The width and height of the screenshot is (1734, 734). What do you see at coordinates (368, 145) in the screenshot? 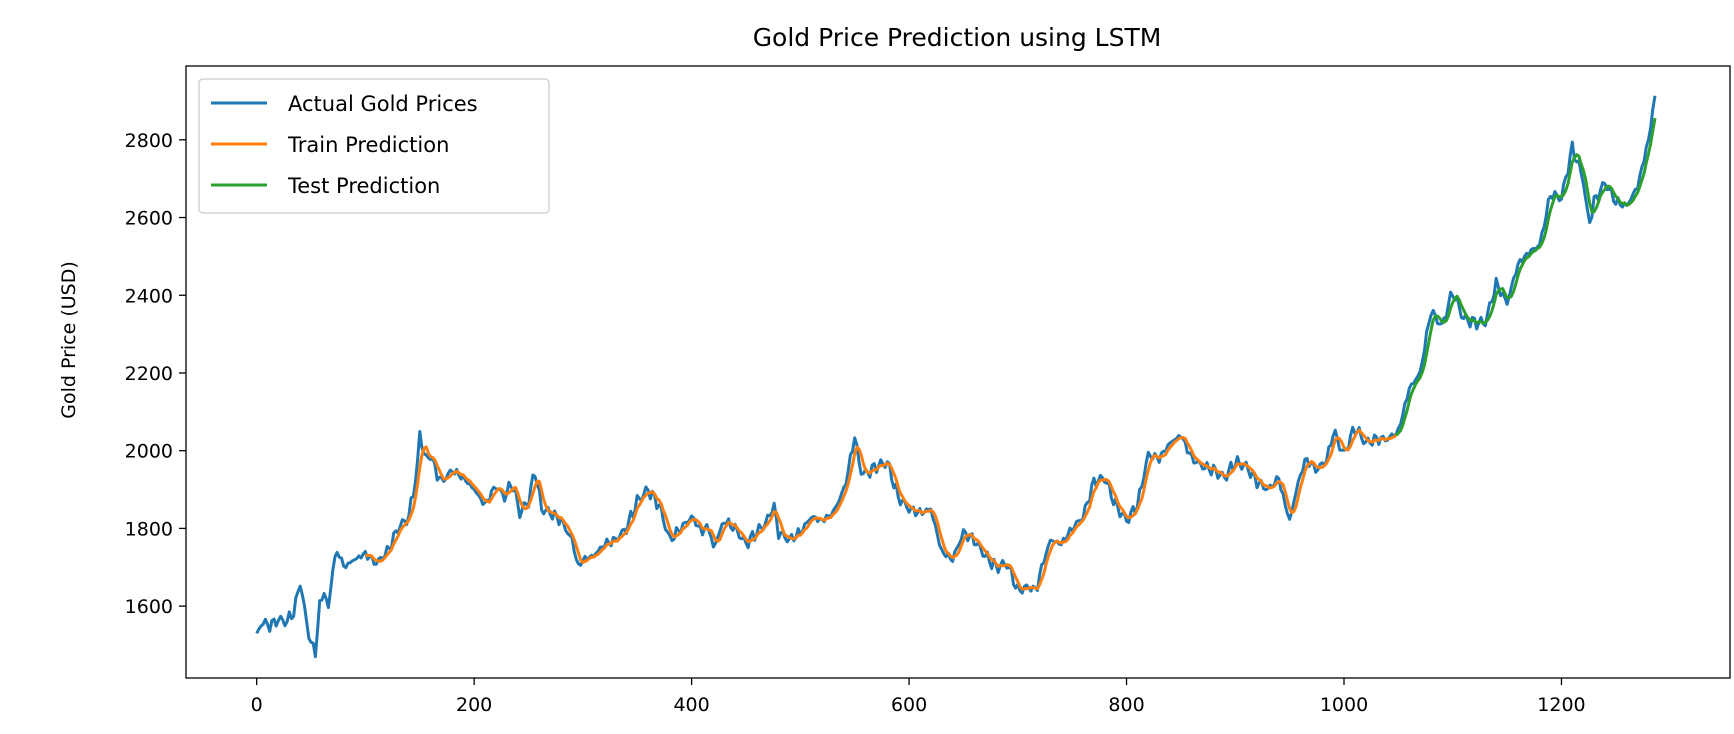
I see `legend-label-train: Train Prediction` at bounding box center [368, 145].